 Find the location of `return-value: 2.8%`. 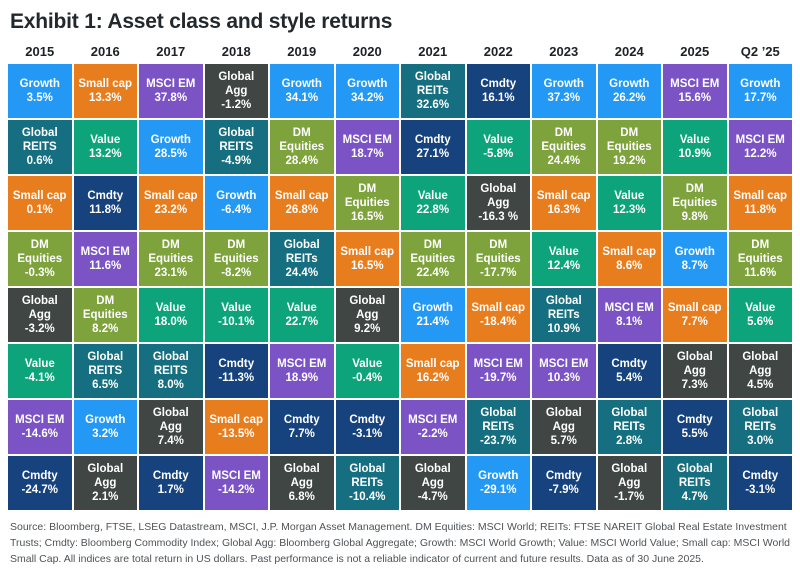

return-value: 2.8% is located at coordinates (629, 441).